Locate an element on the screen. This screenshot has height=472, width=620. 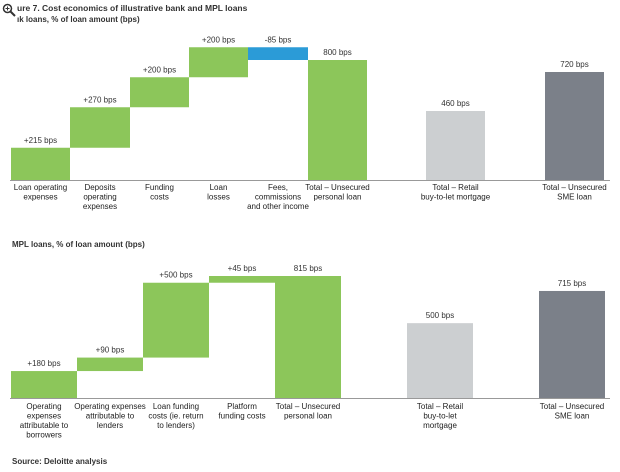
chart-1-category-label-5: Fees, commissions and other income is located at coordinates (278, 197).